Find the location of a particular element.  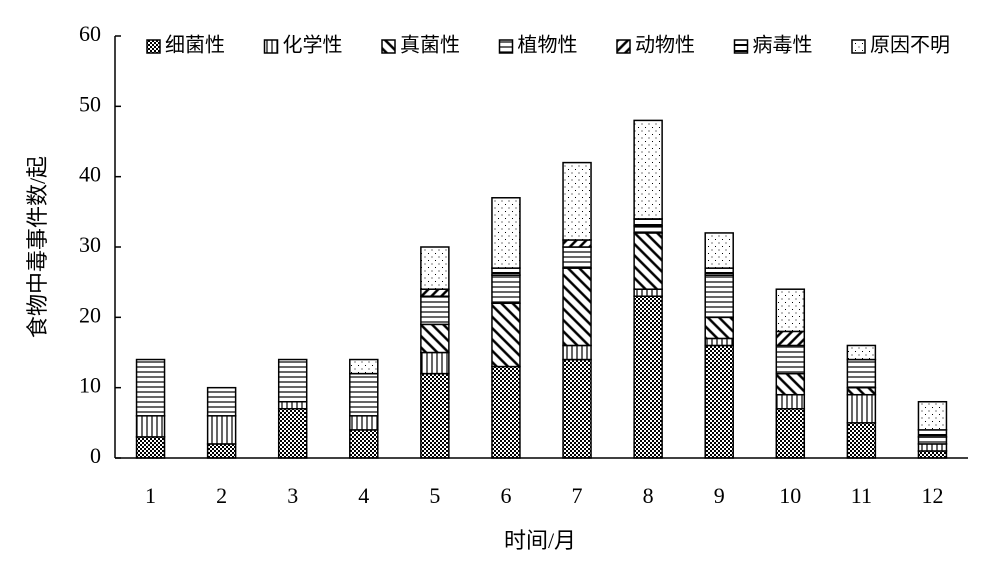

x-tick-label: 2 is located at coordinates (221, 495).